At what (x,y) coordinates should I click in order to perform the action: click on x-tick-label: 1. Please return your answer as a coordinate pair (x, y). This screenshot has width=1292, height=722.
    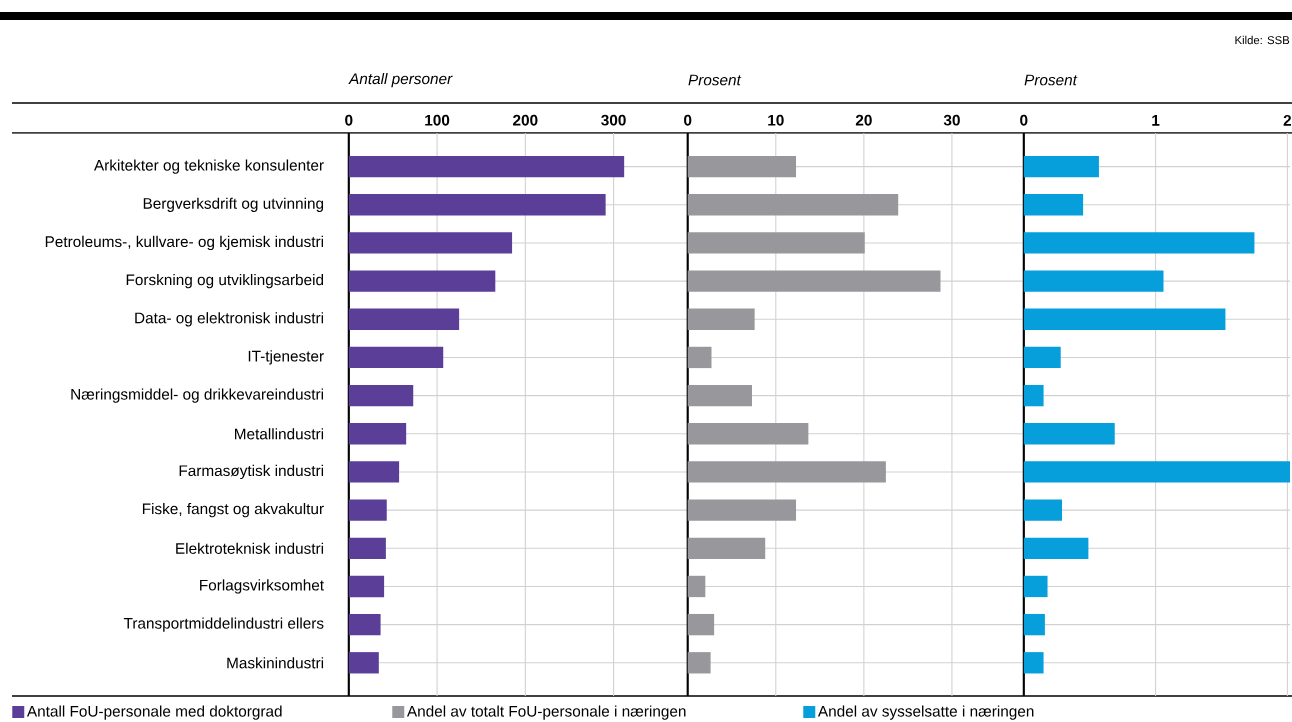
    Looking at the image, I should click on (1156, 120).